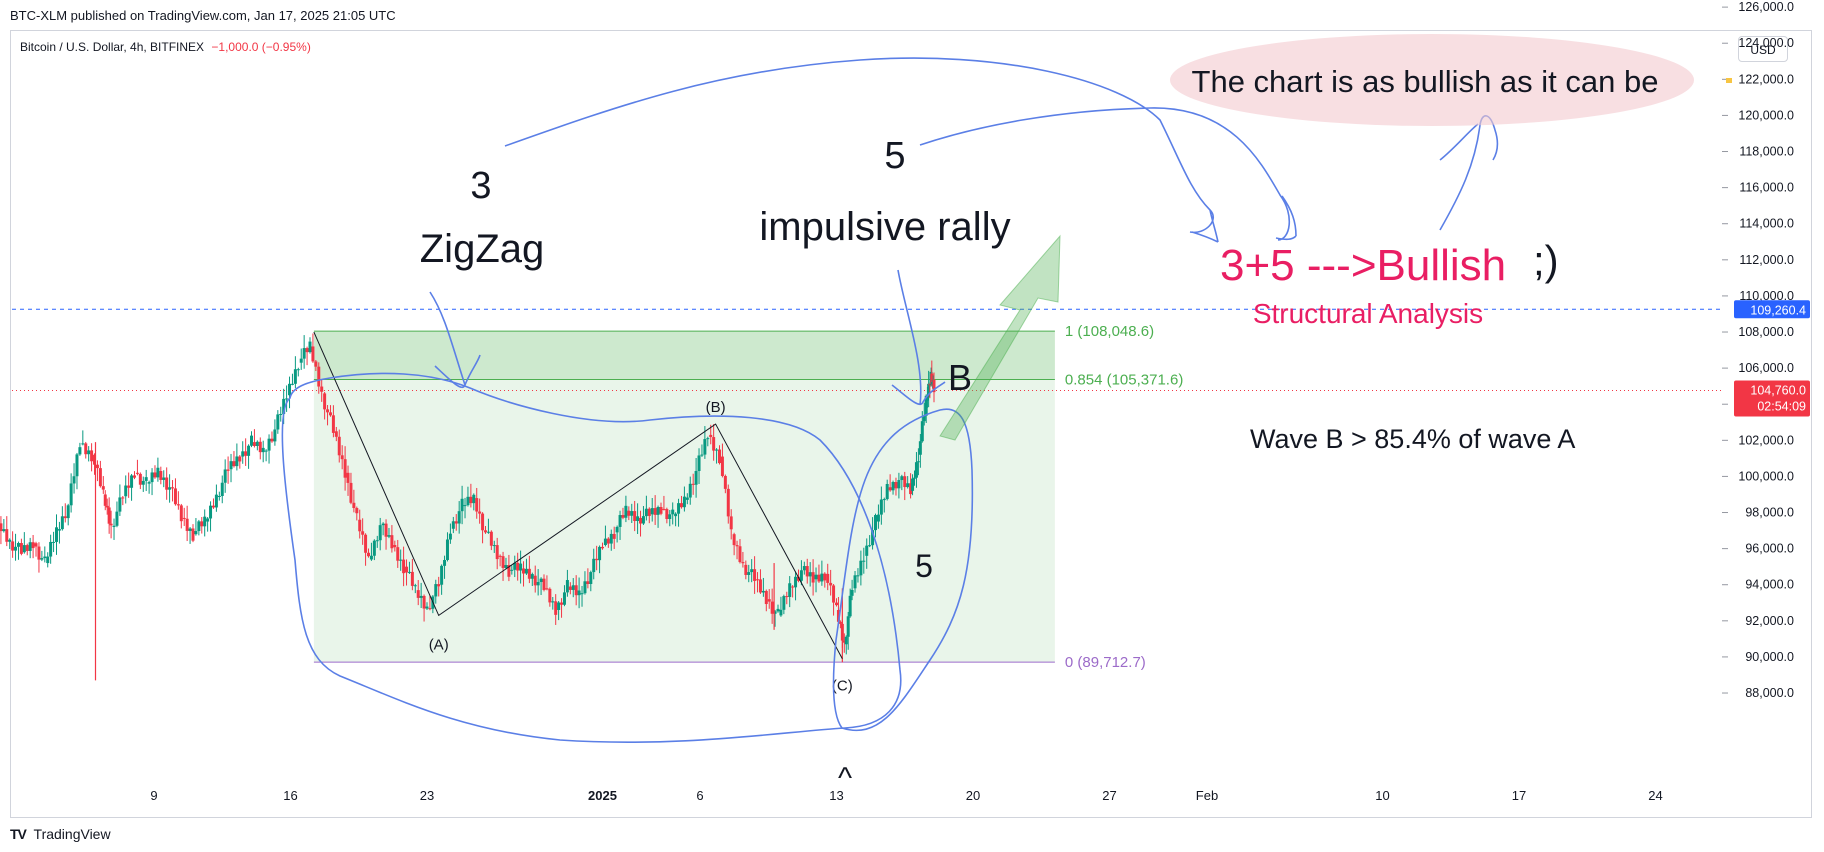 Image resolution: width=1824 pixels, height=852 pixels. Describe the element at coordinates (1769, 693) in the screenshot. I see `price-axis-label: 88,000.0` at that location.